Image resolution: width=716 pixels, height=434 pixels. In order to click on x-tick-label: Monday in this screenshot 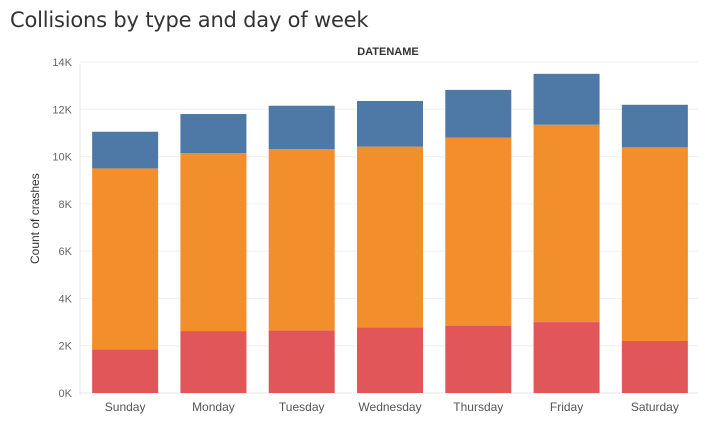, I will do `click(213, 407)`.